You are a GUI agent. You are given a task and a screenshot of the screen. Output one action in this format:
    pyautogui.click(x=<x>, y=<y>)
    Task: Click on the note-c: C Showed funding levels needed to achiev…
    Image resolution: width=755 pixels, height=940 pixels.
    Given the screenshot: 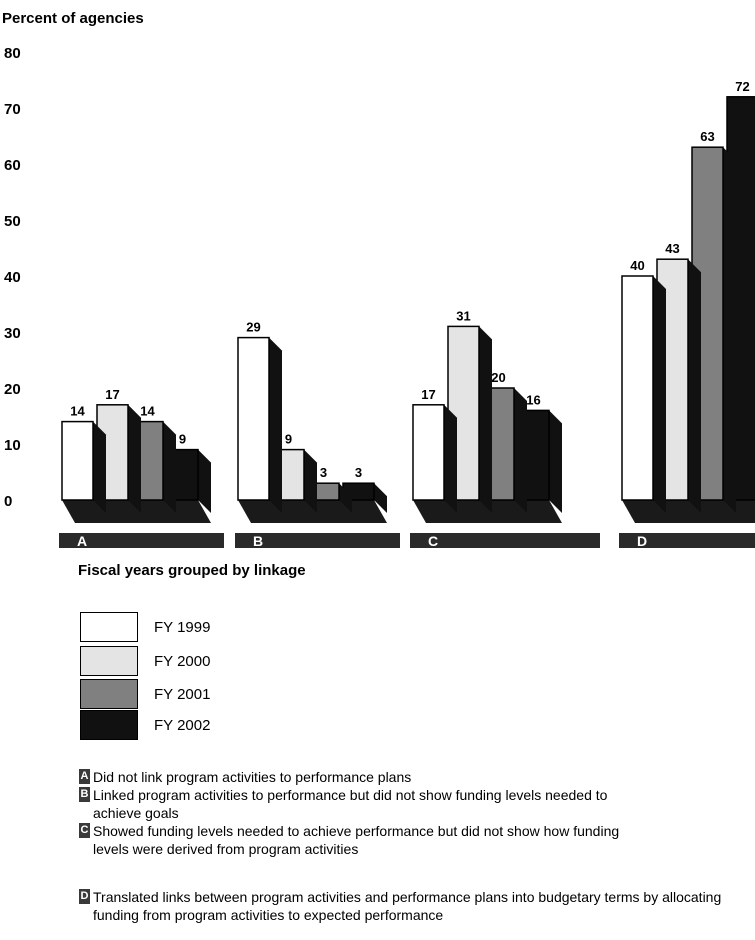 What is the action you would take?
    pyautogui.click(x=364, y=840)
    